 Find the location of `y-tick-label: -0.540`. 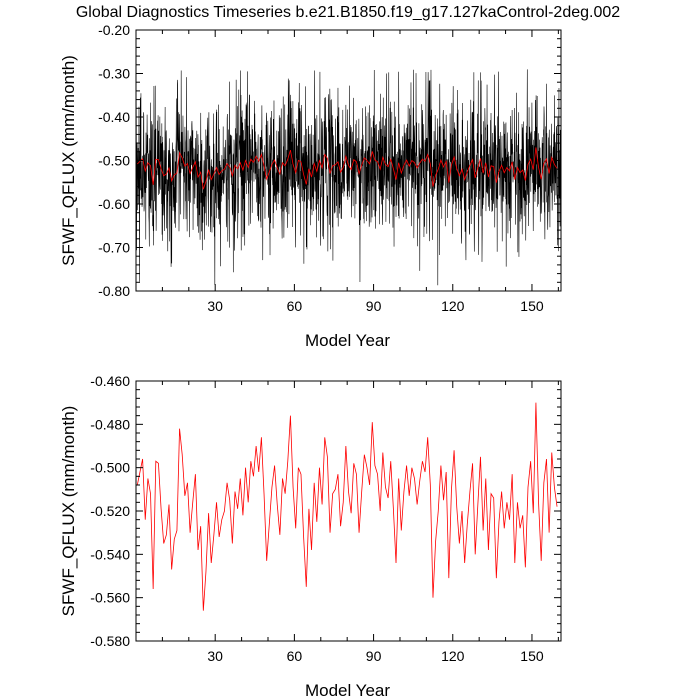

y-tick-label: -0.540 is located at coordinates (110, 554).